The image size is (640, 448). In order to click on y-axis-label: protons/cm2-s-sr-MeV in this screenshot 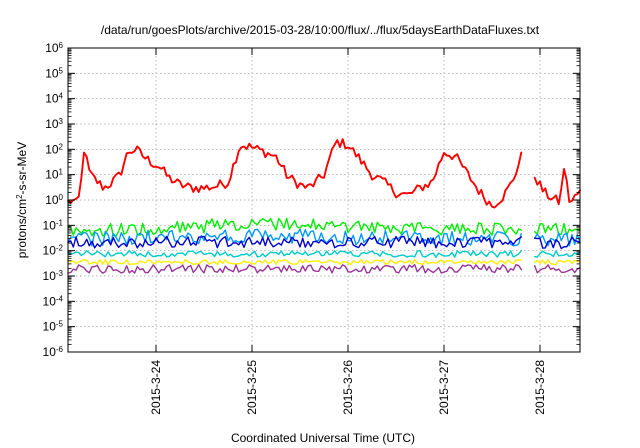, I will do `click(22, 200)`.